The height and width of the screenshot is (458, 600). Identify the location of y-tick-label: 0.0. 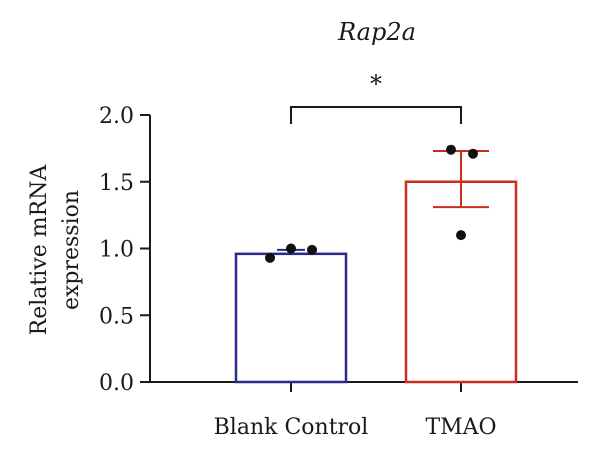
(116, 383).